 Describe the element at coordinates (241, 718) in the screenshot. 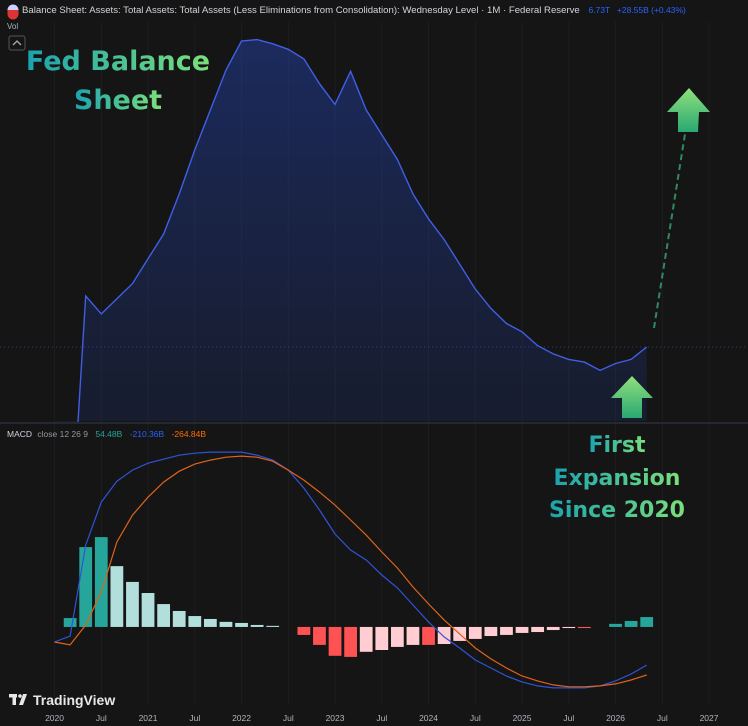

I see `x-tick-label: 2022` at that location.